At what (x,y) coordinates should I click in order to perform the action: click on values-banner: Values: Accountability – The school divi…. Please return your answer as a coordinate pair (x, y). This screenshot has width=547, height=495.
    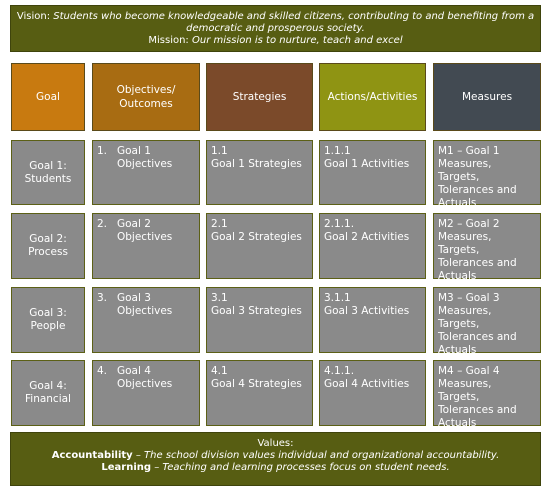
    Looking at the image, I should click on (275, 459).